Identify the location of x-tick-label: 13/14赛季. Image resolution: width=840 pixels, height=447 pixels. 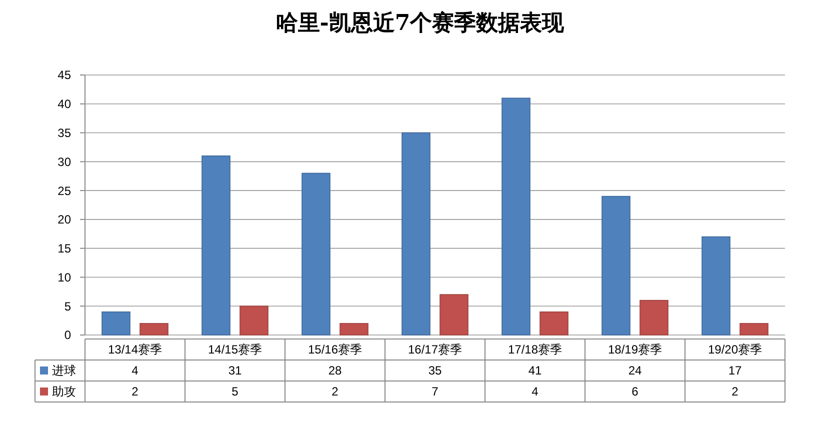
(135, 349).